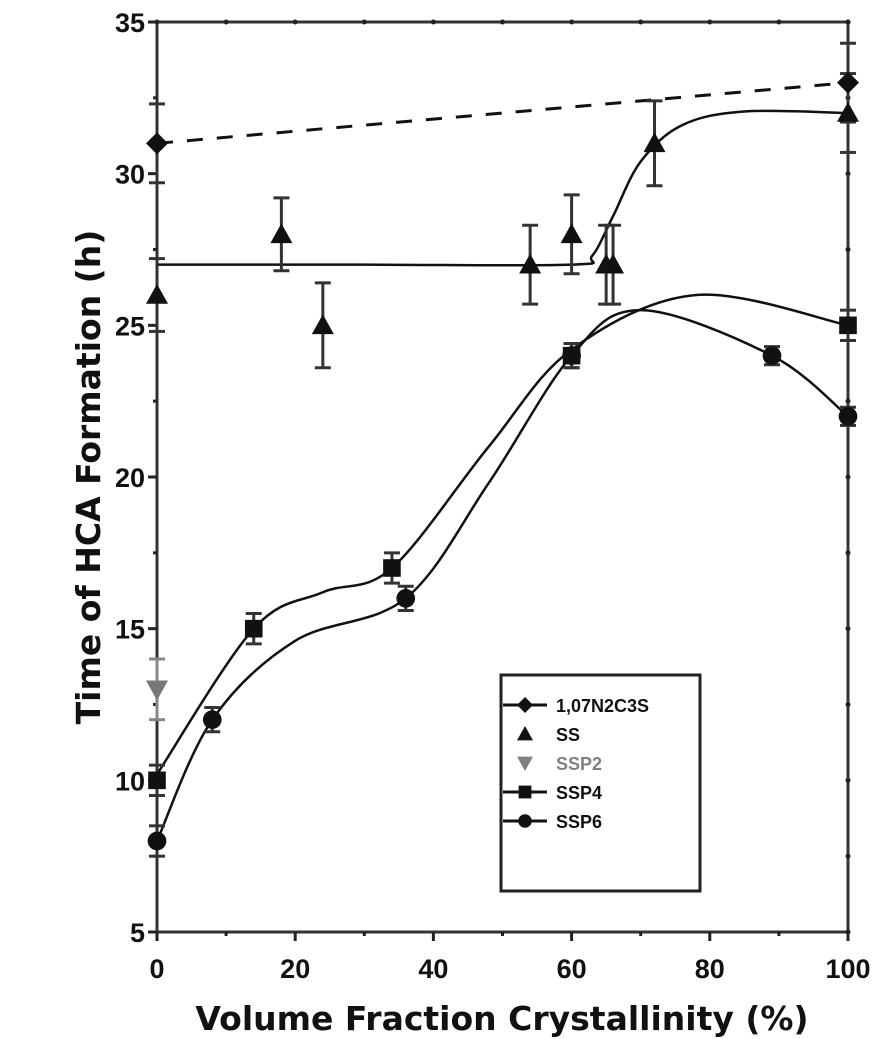 This screenshot has height=1039, width=895. What do you see at coordinates (156, 969) in the screenshot?
I see `x-tick-label: 0` at bounding box center [156, 969].